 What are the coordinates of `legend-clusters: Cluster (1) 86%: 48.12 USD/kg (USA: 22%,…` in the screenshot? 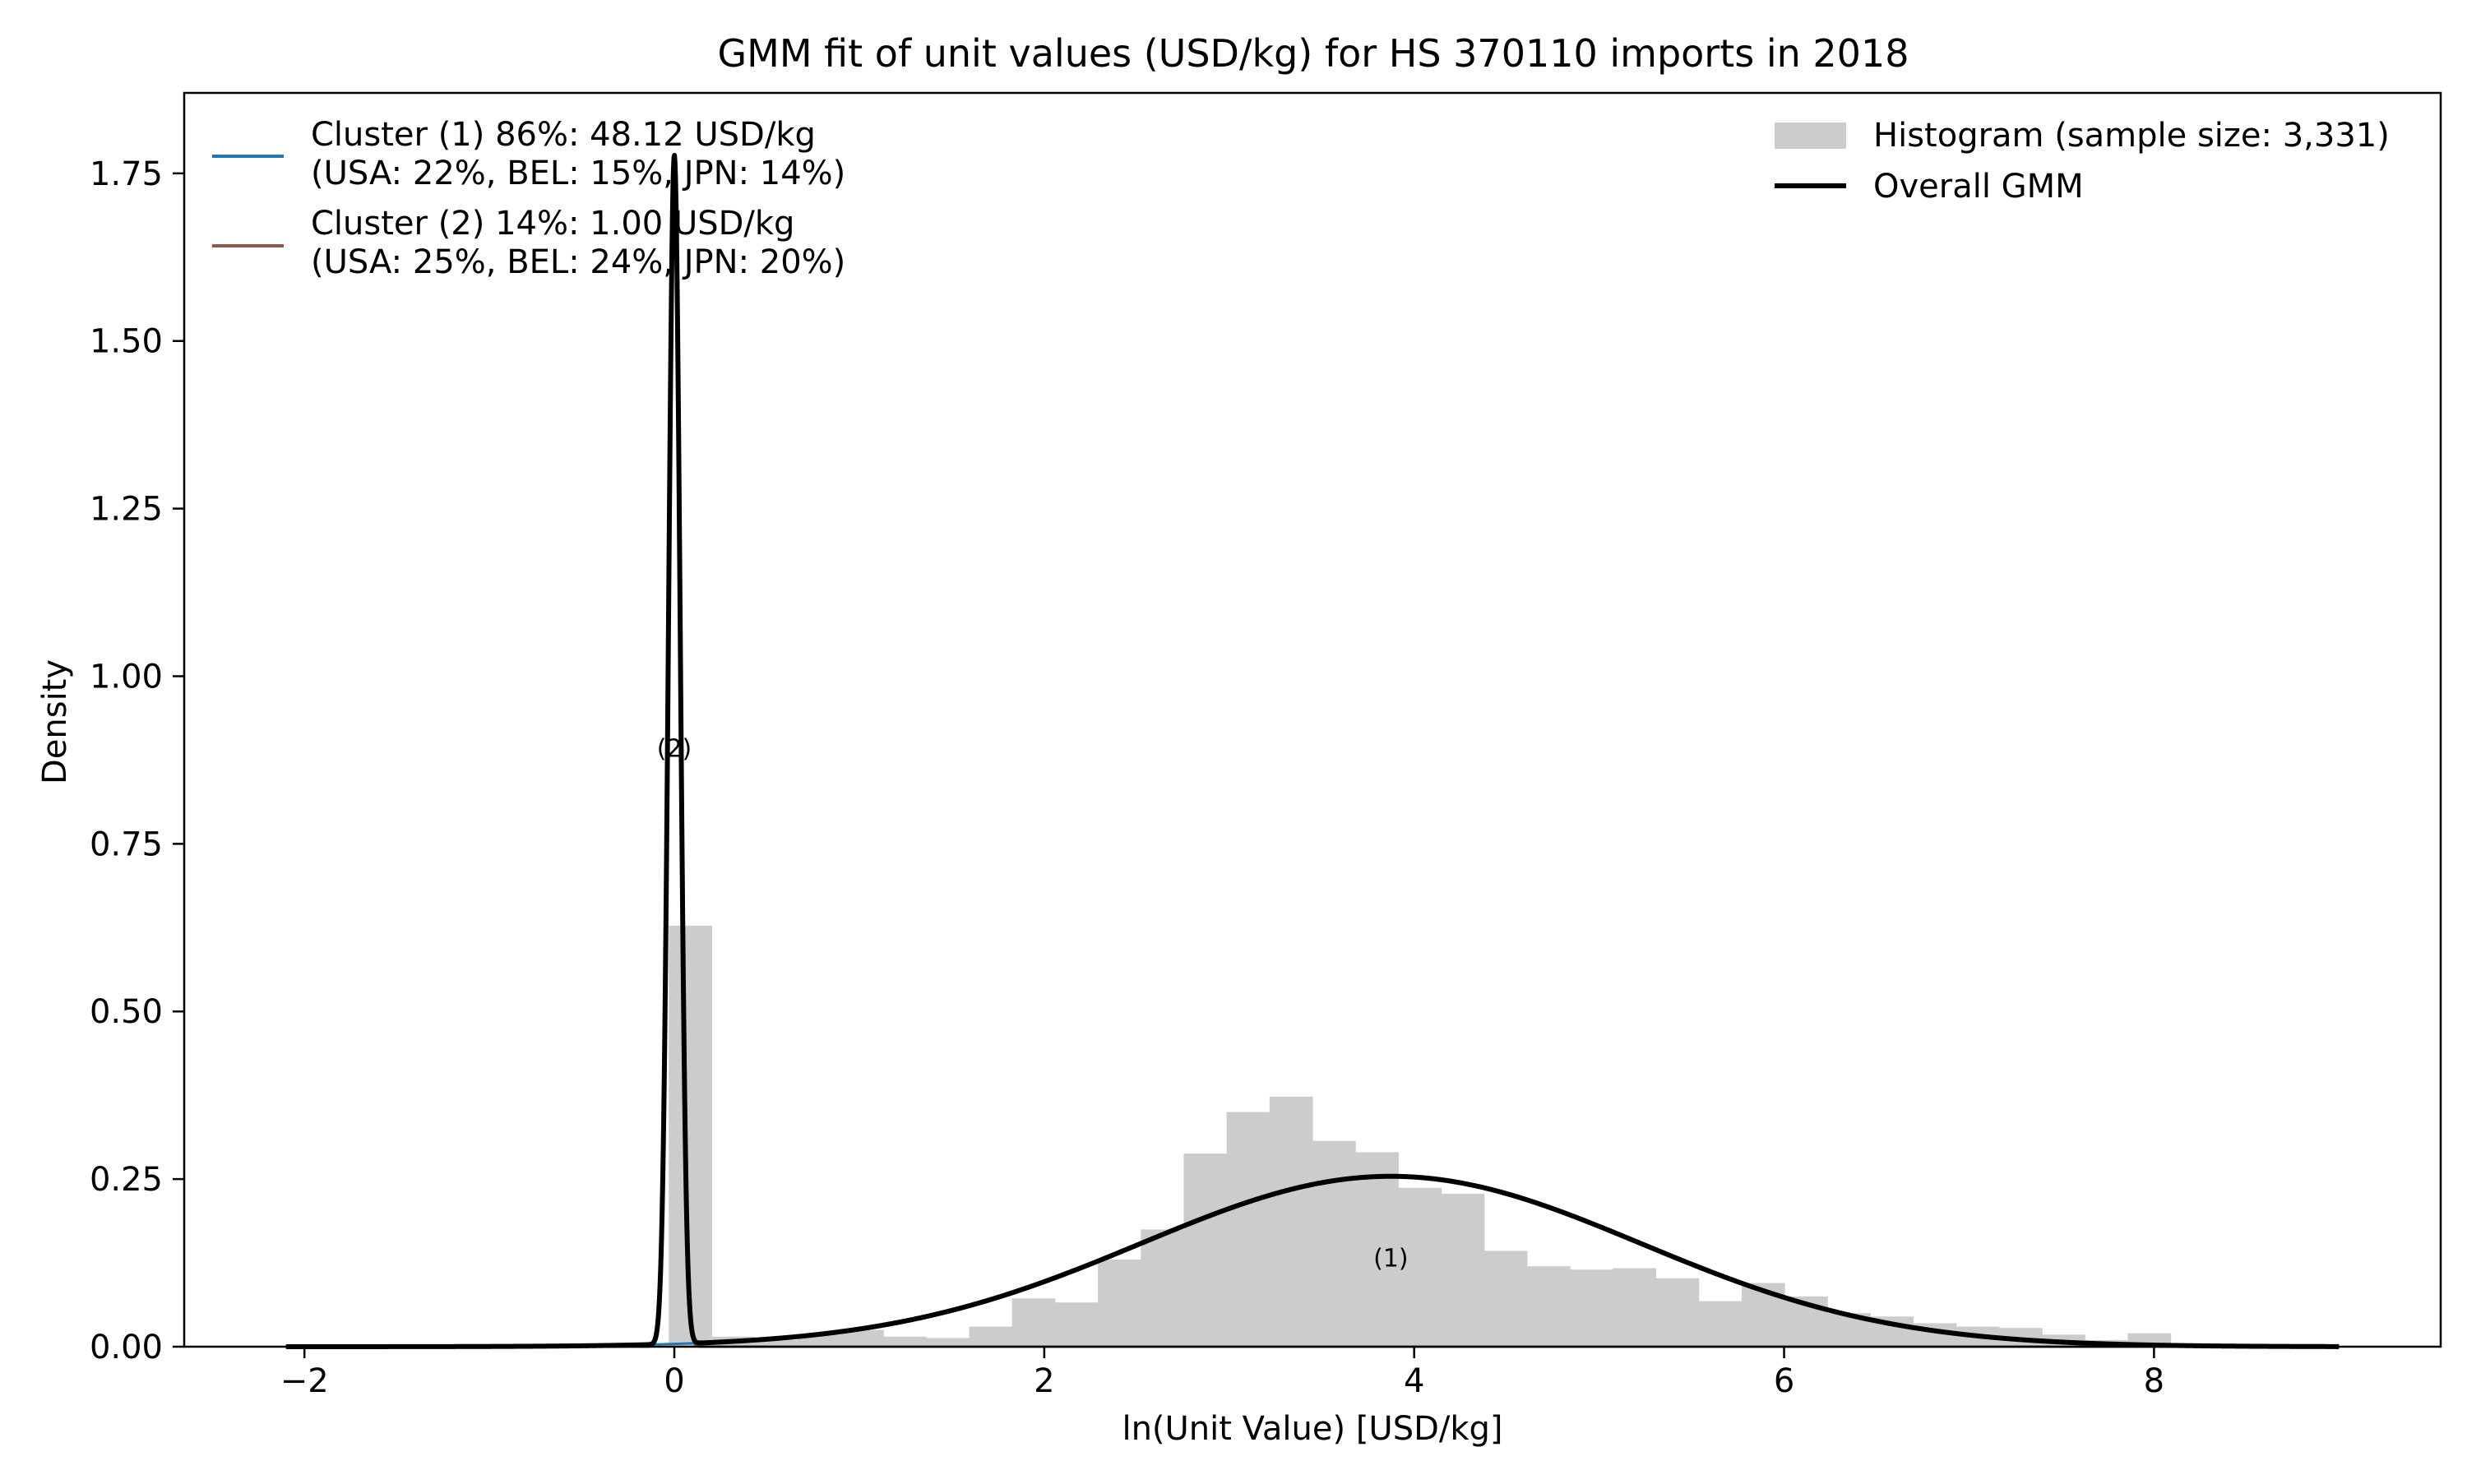 It's located at (528, 199).